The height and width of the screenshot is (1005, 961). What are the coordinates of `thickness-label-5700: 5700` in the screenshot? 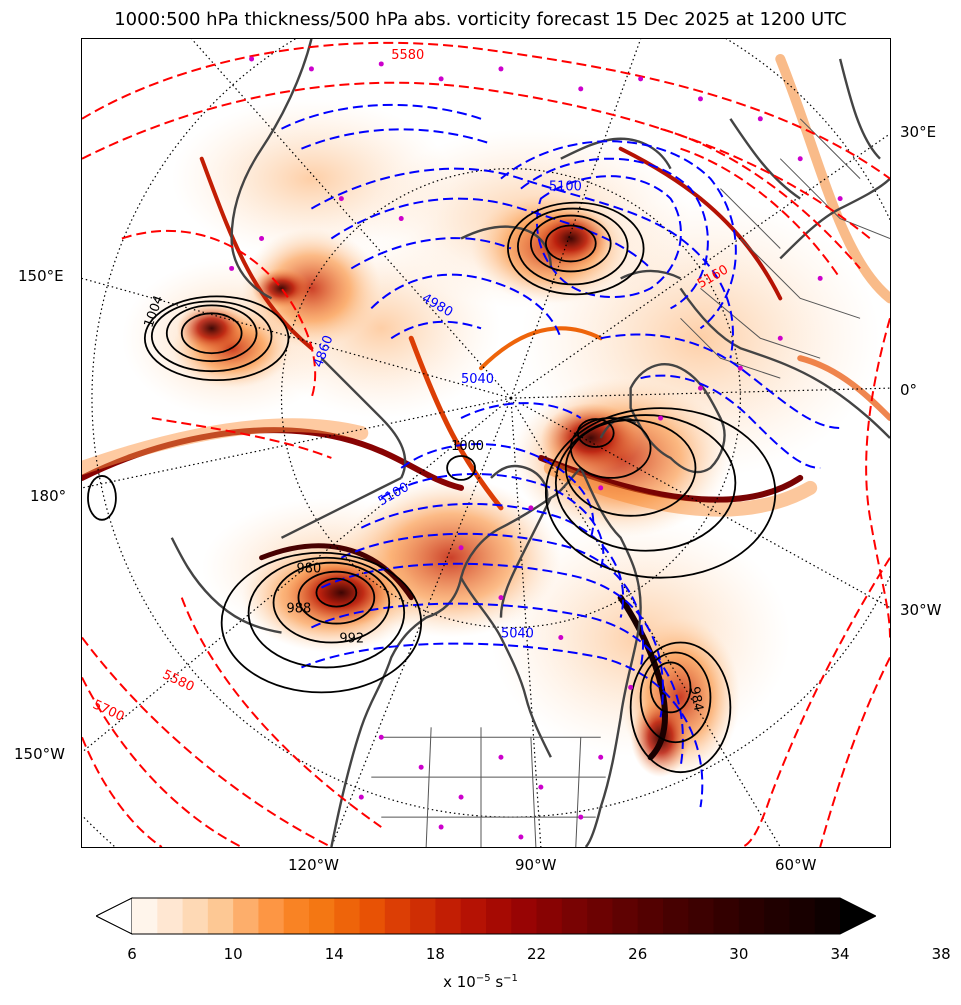 It's located at (108, 711).